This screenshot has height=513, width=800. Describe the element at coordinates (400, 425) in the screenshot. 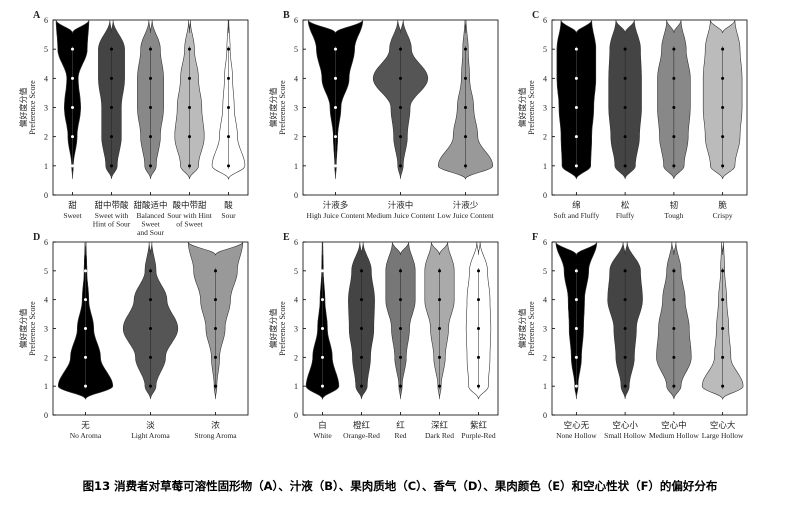

I see `x-label-cn: 红` at that location.